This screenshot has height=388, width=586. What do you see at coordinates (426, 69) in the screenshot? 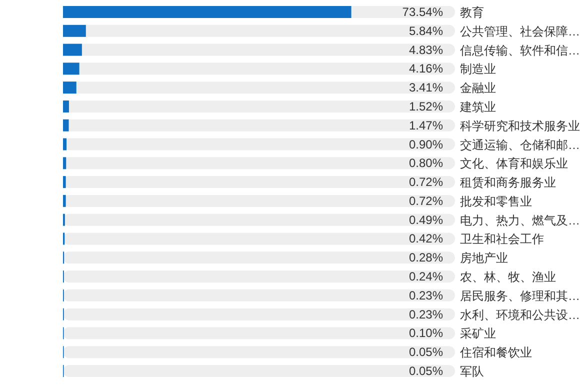
I see `data-label: 4.16%` at bounding box center [426, 69].